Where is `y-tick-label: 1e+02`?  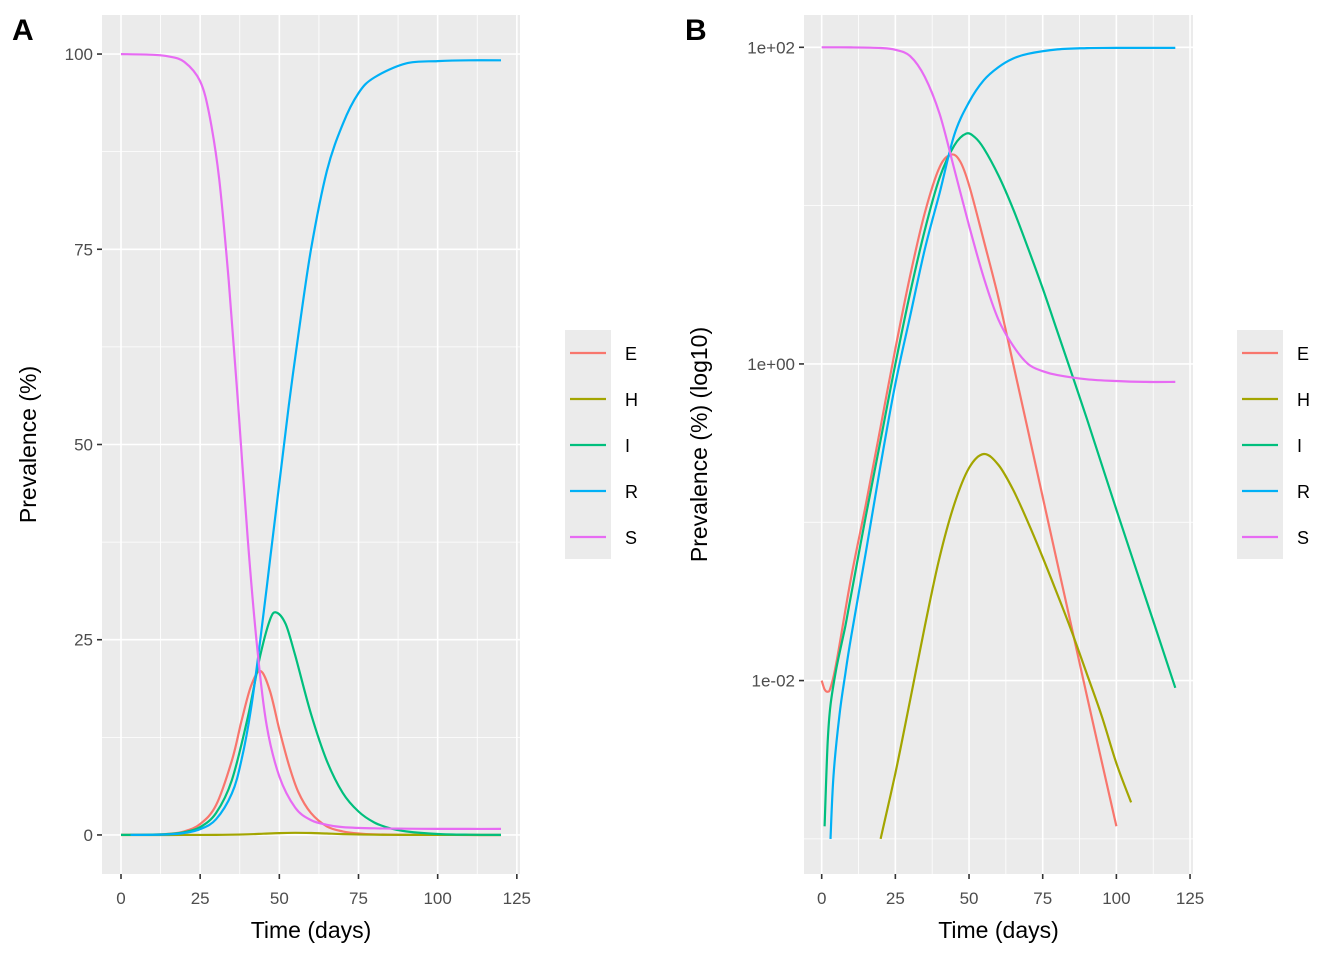 y-tick-label: 1e+02 is located at coordinates (771, 47).